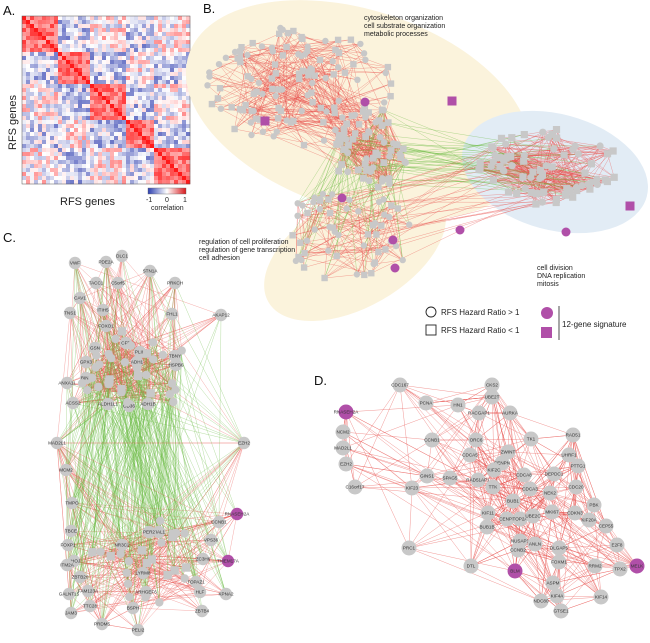 This screenshot has height=643, width=650. I want to click on gene-label: TMPO, so click(72, 503).